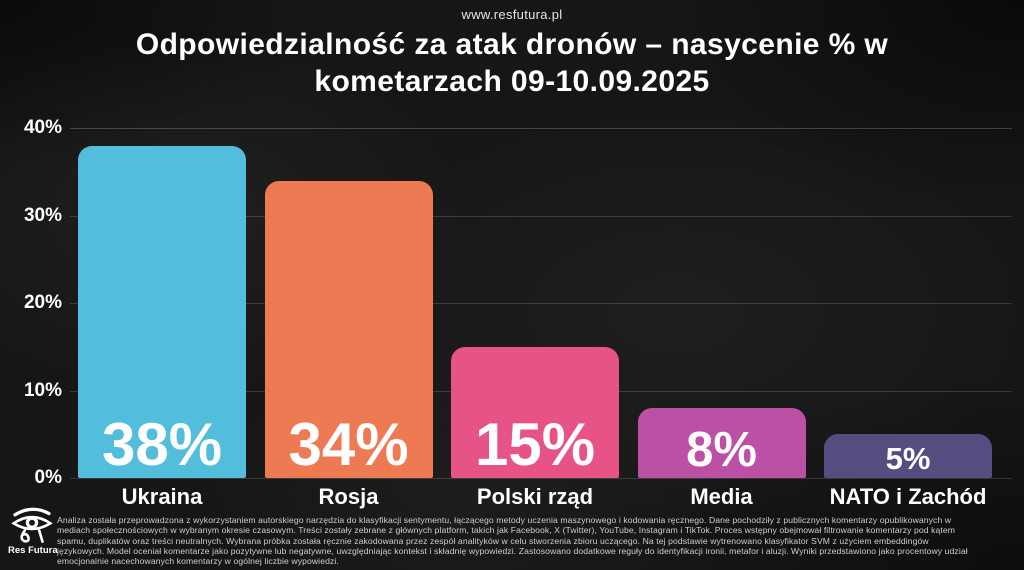  What do you see at coordinates (512, 81) in the screenshot?
I see `chart-title-line-2: kometarzach 09-10.09.2025` at bounding box center [512, 81].